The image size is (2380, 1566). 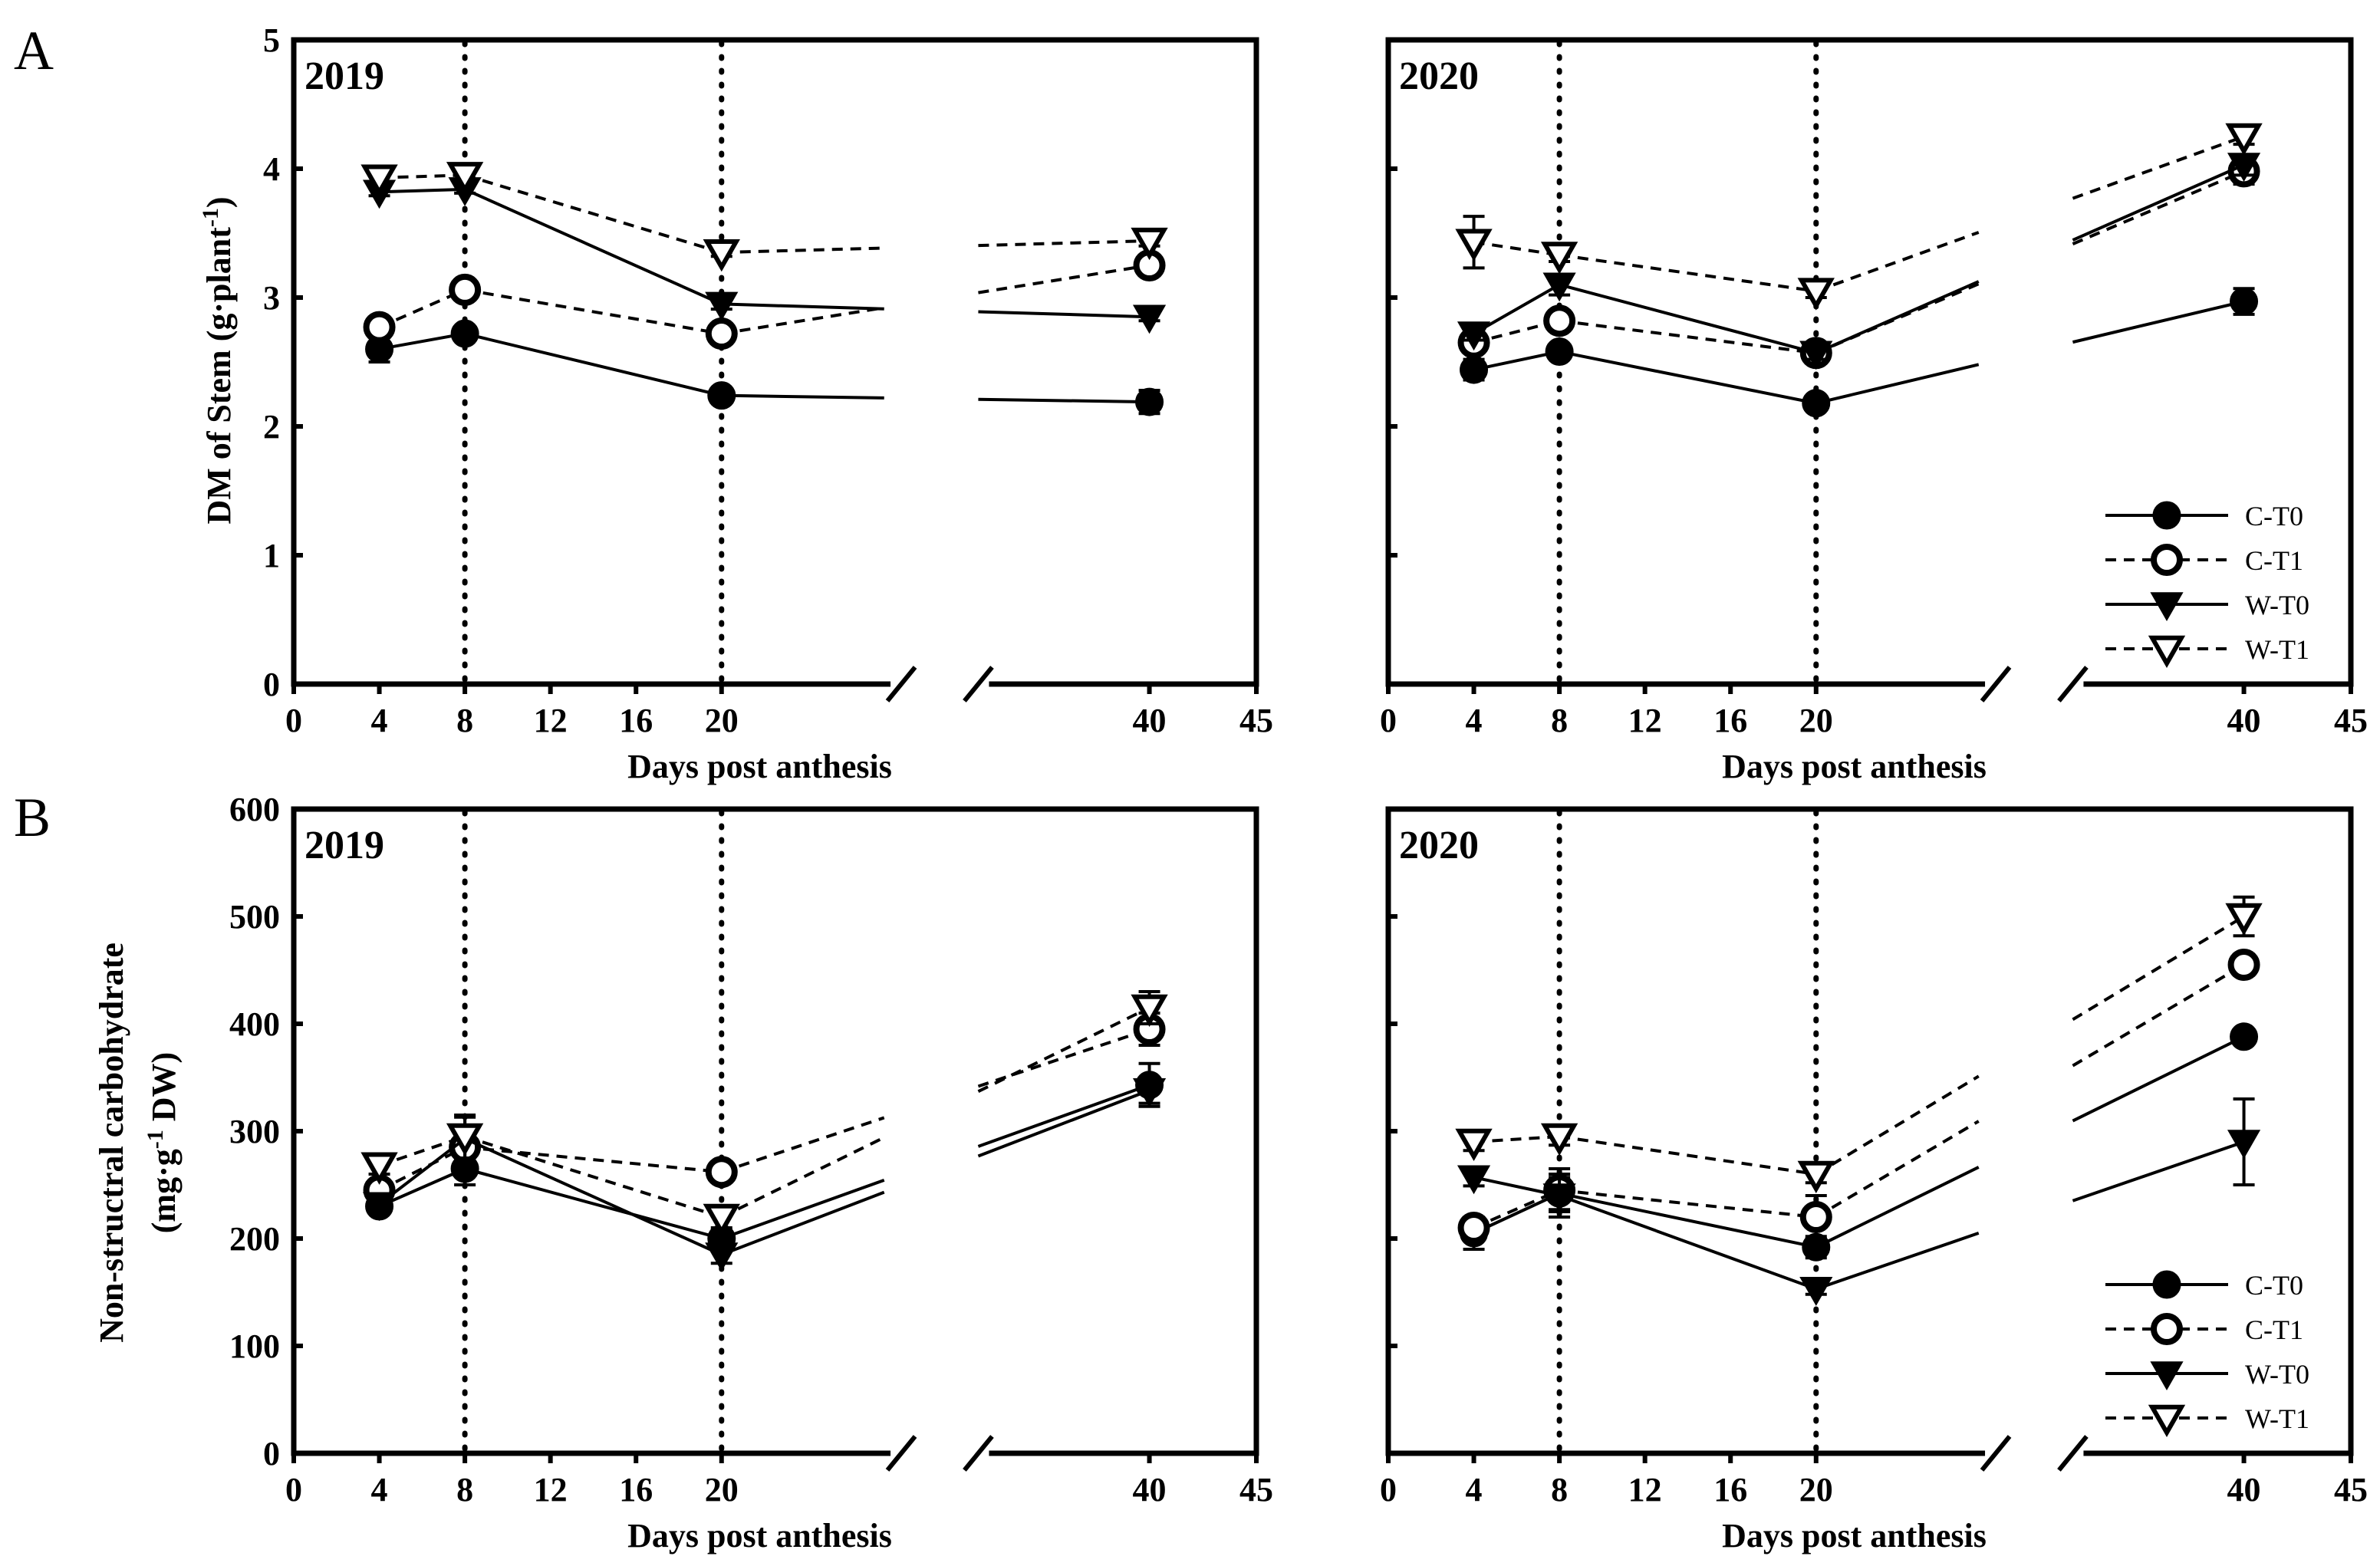 I want to click on series-w-t0, so click(x=1859, y=1201).